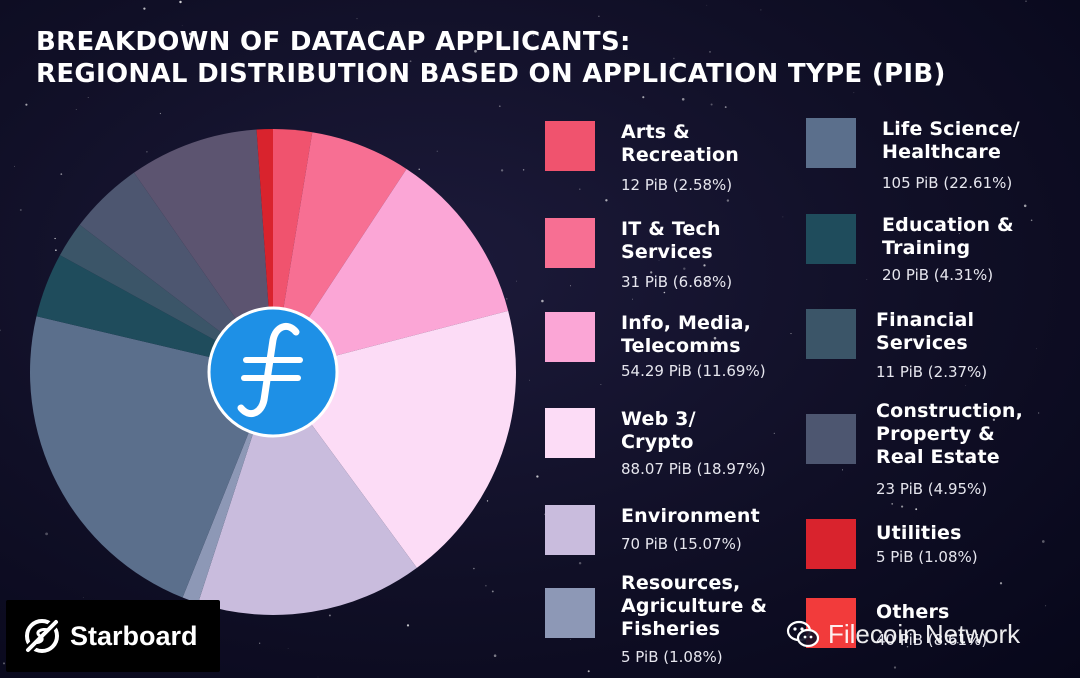 The height and width of the screenshot is (678, 1080). I want to click on legend-value: 31 PiB (6.68%), so click(677, 282).